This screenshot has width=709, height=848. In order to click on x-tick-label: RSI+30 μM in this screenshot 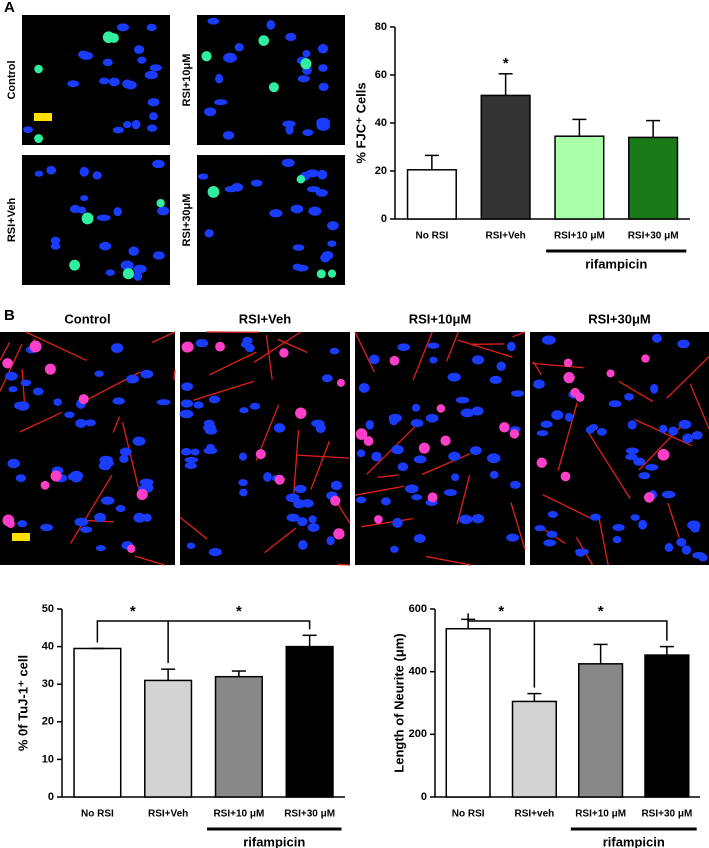, I will do `click(309, 814)`.